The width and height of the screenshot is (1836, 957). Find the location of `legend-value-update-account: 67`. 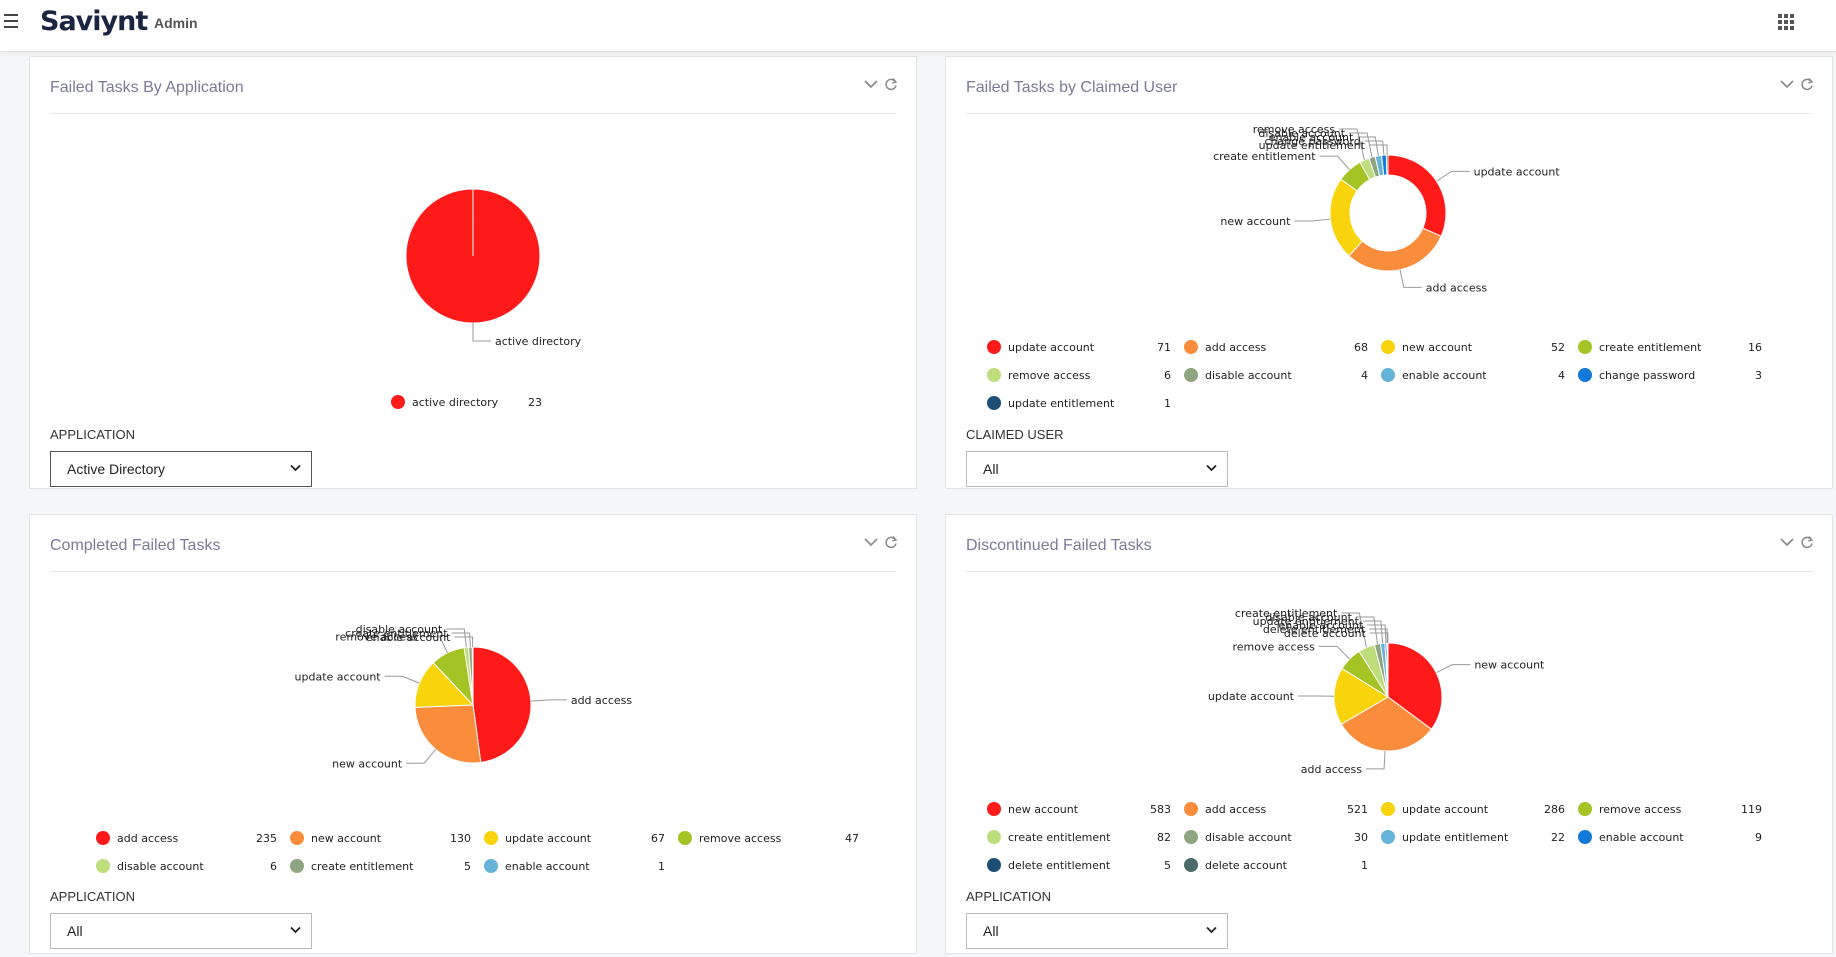

legend-value-update-account: 67 is located at coordinates (658, 838).